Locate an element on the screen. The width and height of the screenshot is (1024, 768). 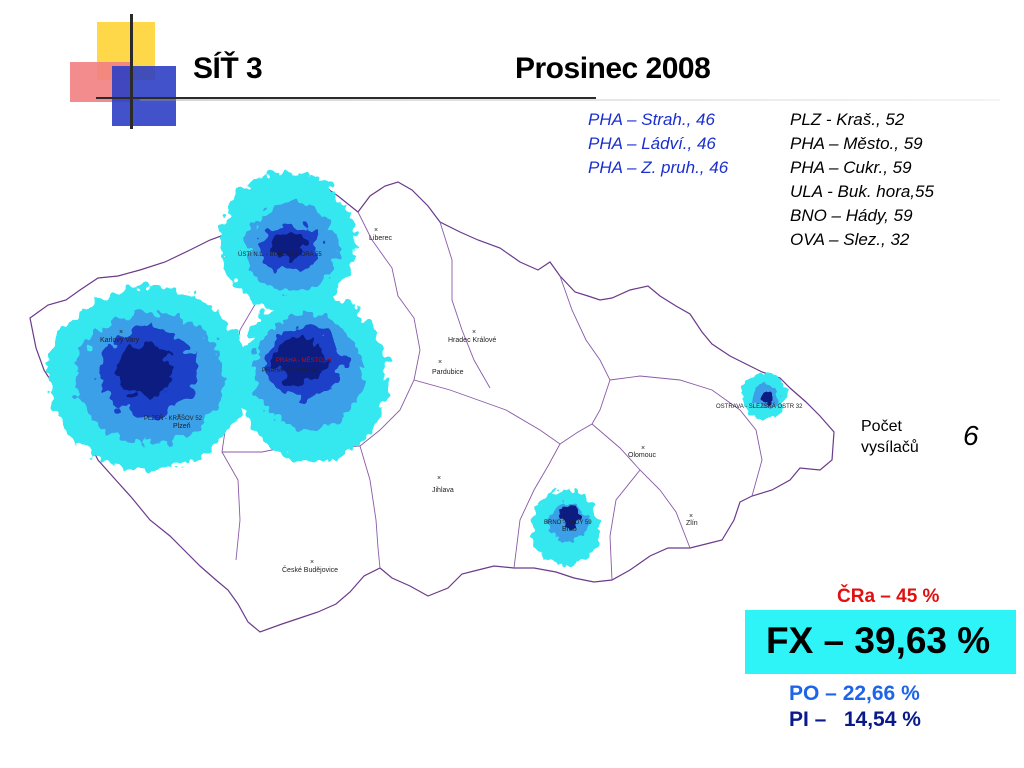
city-liberec: ×Liberec is located at coordinates (380, 234).